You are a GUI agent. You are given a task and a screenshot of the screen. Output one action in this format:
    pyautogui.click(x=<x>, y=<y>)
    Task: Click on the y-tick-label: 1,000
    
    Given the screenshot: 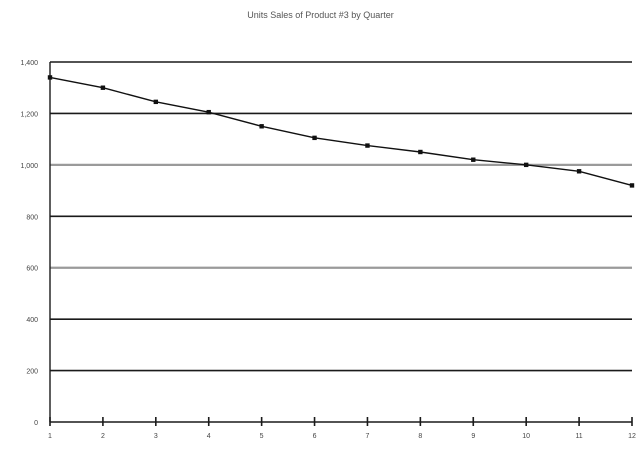 What is the action you would take?
    pyautogui.click(x=29, y=166)
    